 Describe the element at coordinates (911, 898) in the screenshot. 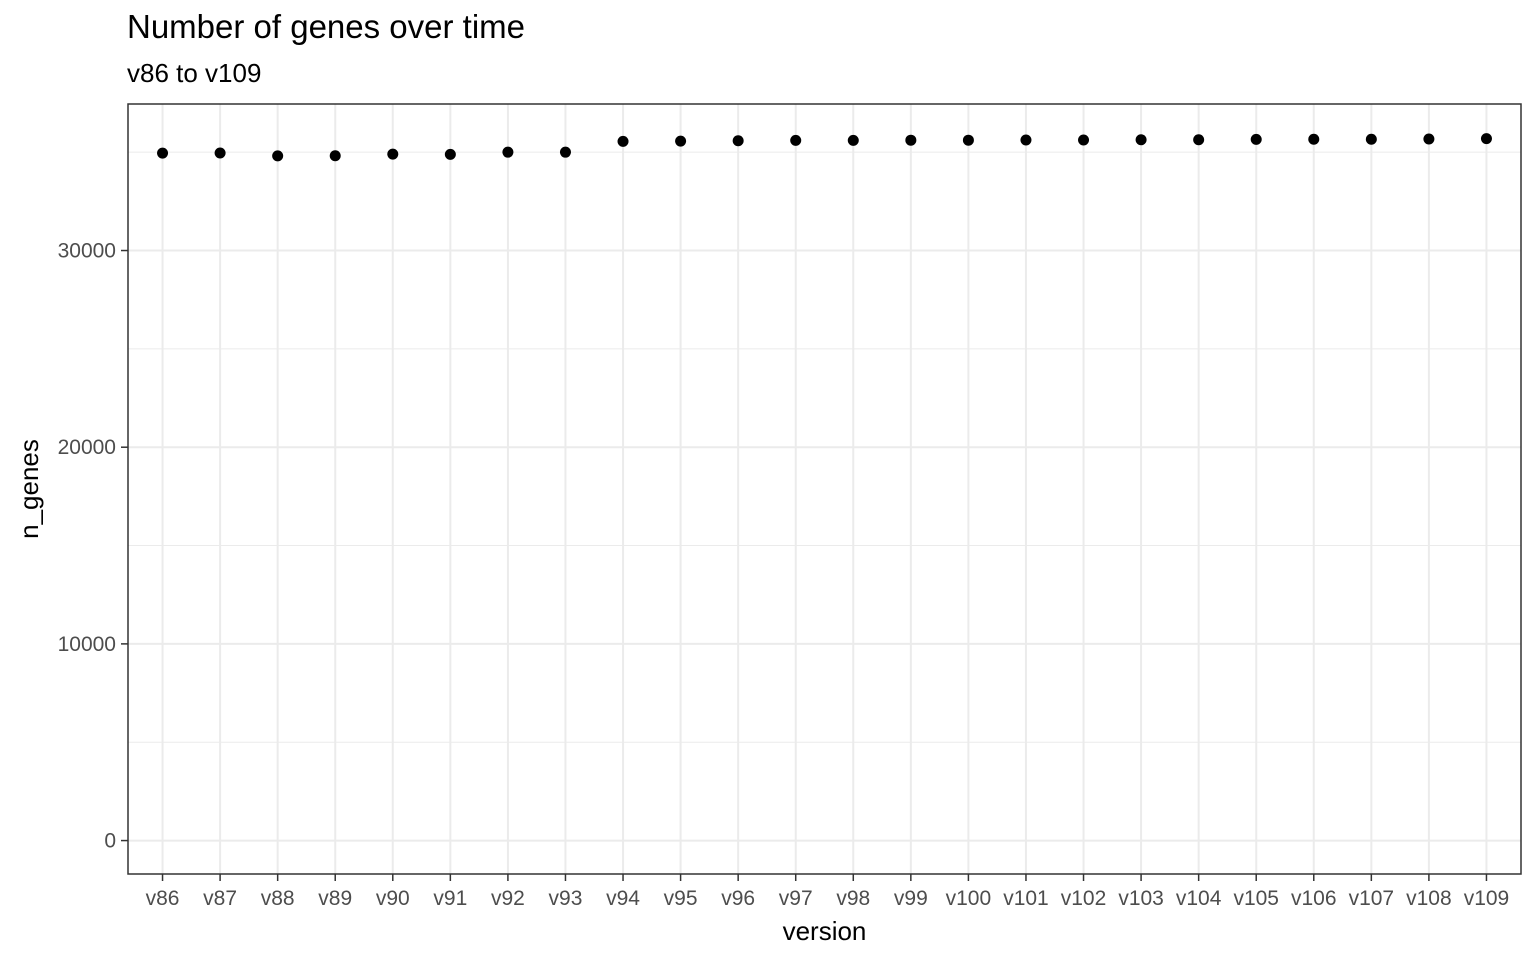

I see `x-tick-label: v99` at that location.